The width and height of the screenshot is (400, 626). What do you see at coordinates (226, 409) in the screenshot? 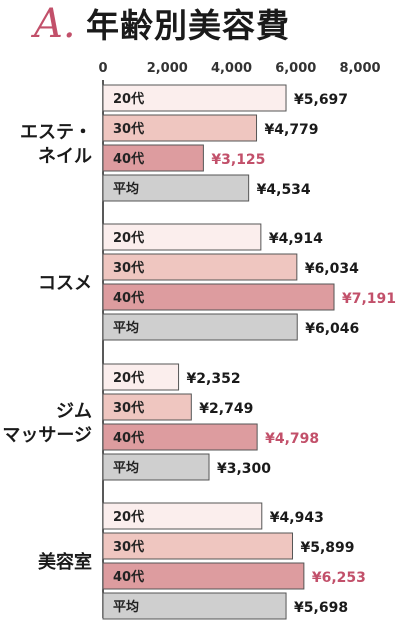
I see `data-label: ¥2,749` at bounding box center [226, 409].